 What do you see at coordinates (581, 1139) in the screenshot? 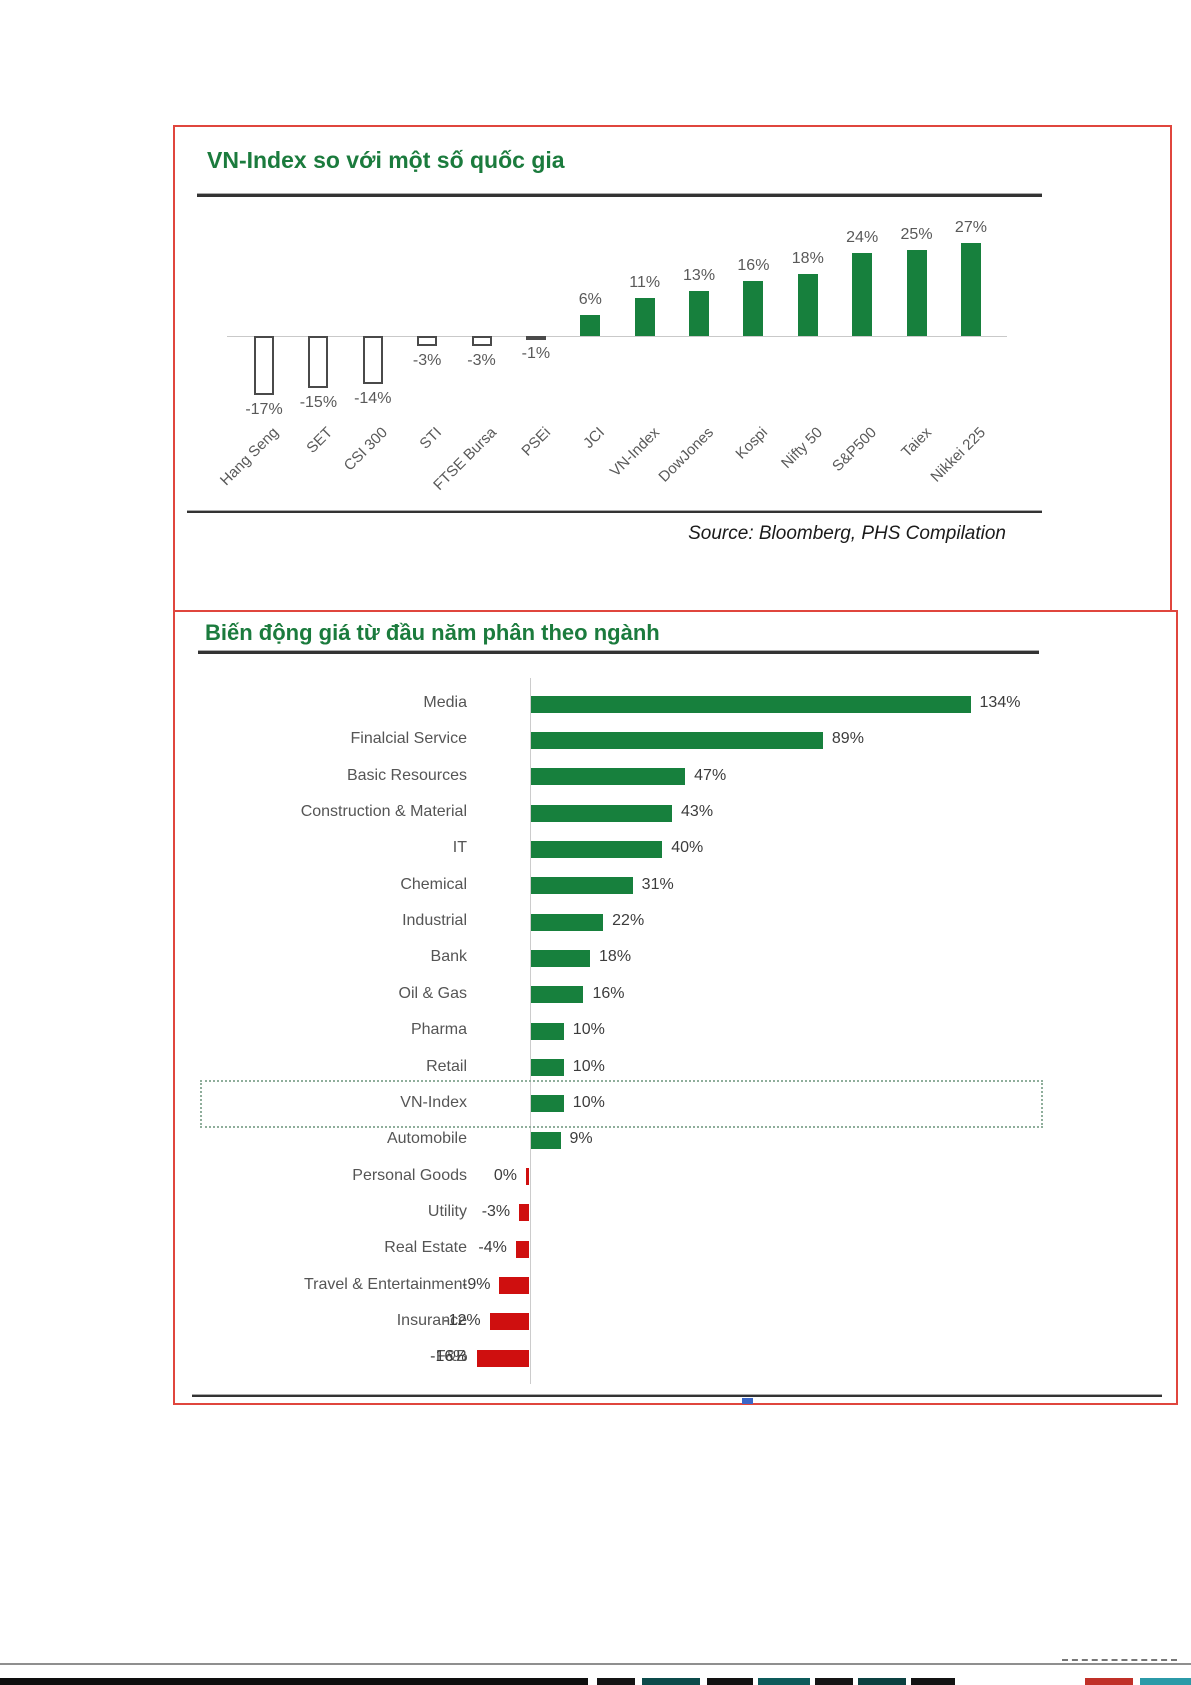
I see `bar-value-label: 9%` at bounding box center [581, 1139].